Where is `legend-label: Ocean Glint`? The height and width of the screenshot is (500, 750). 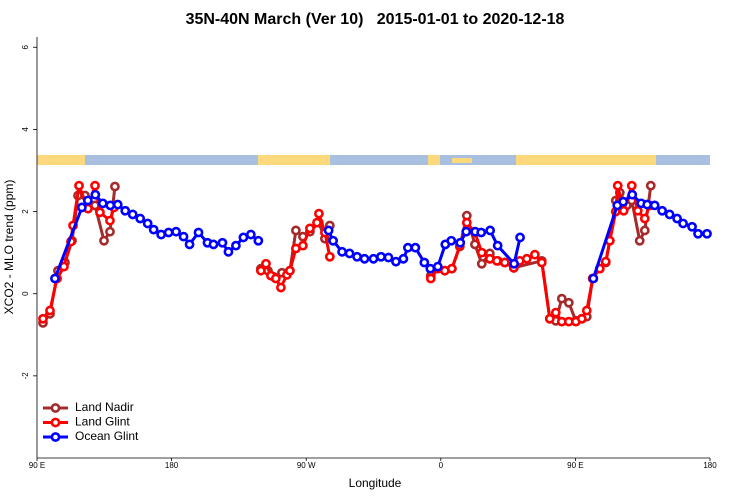 legend-label: Ocean Glint is located at coordinates (107, 436).